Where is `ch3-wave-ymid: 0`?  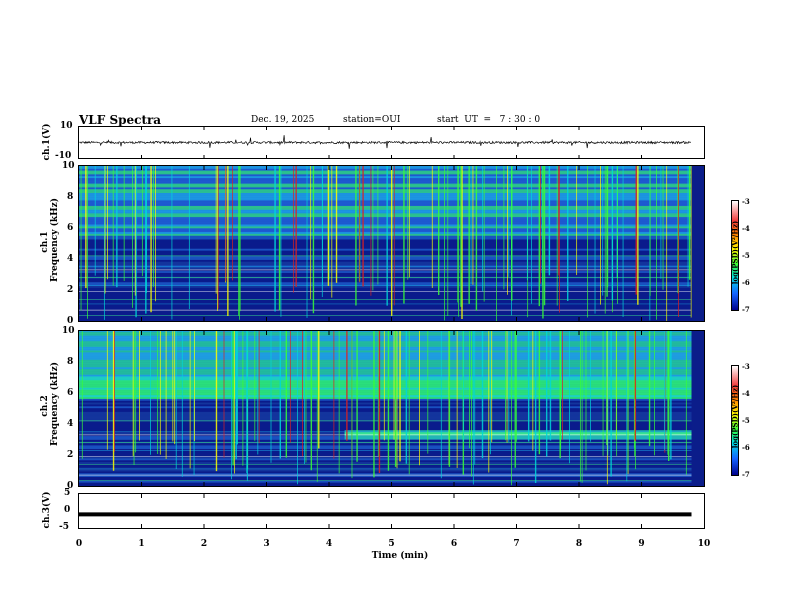 ch3-wave-ymid: 0 is located at coordinates (67, 510).